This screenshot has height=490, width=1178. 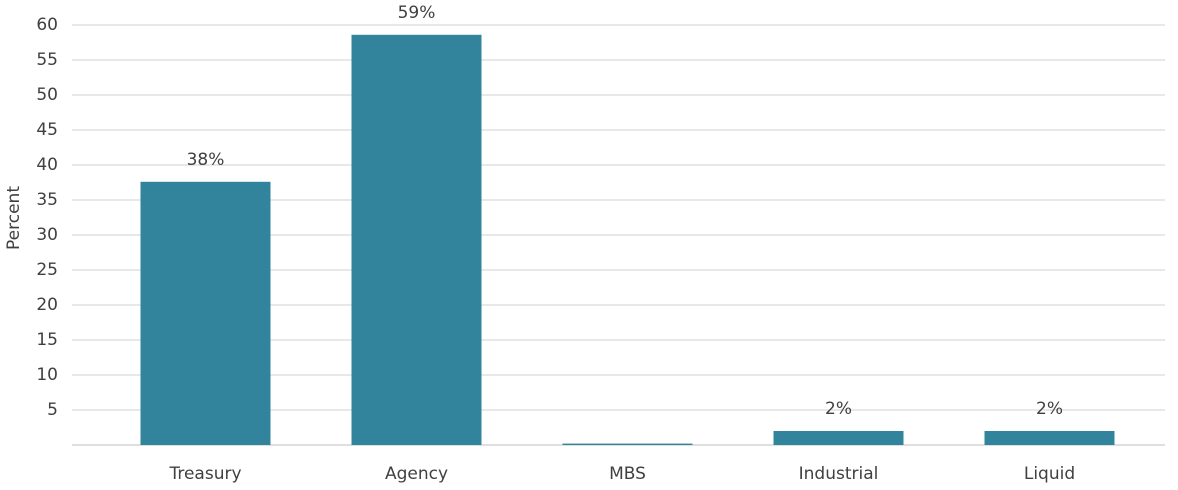 I want to click on y-tick-label: 30, so click(x=47, y=235).